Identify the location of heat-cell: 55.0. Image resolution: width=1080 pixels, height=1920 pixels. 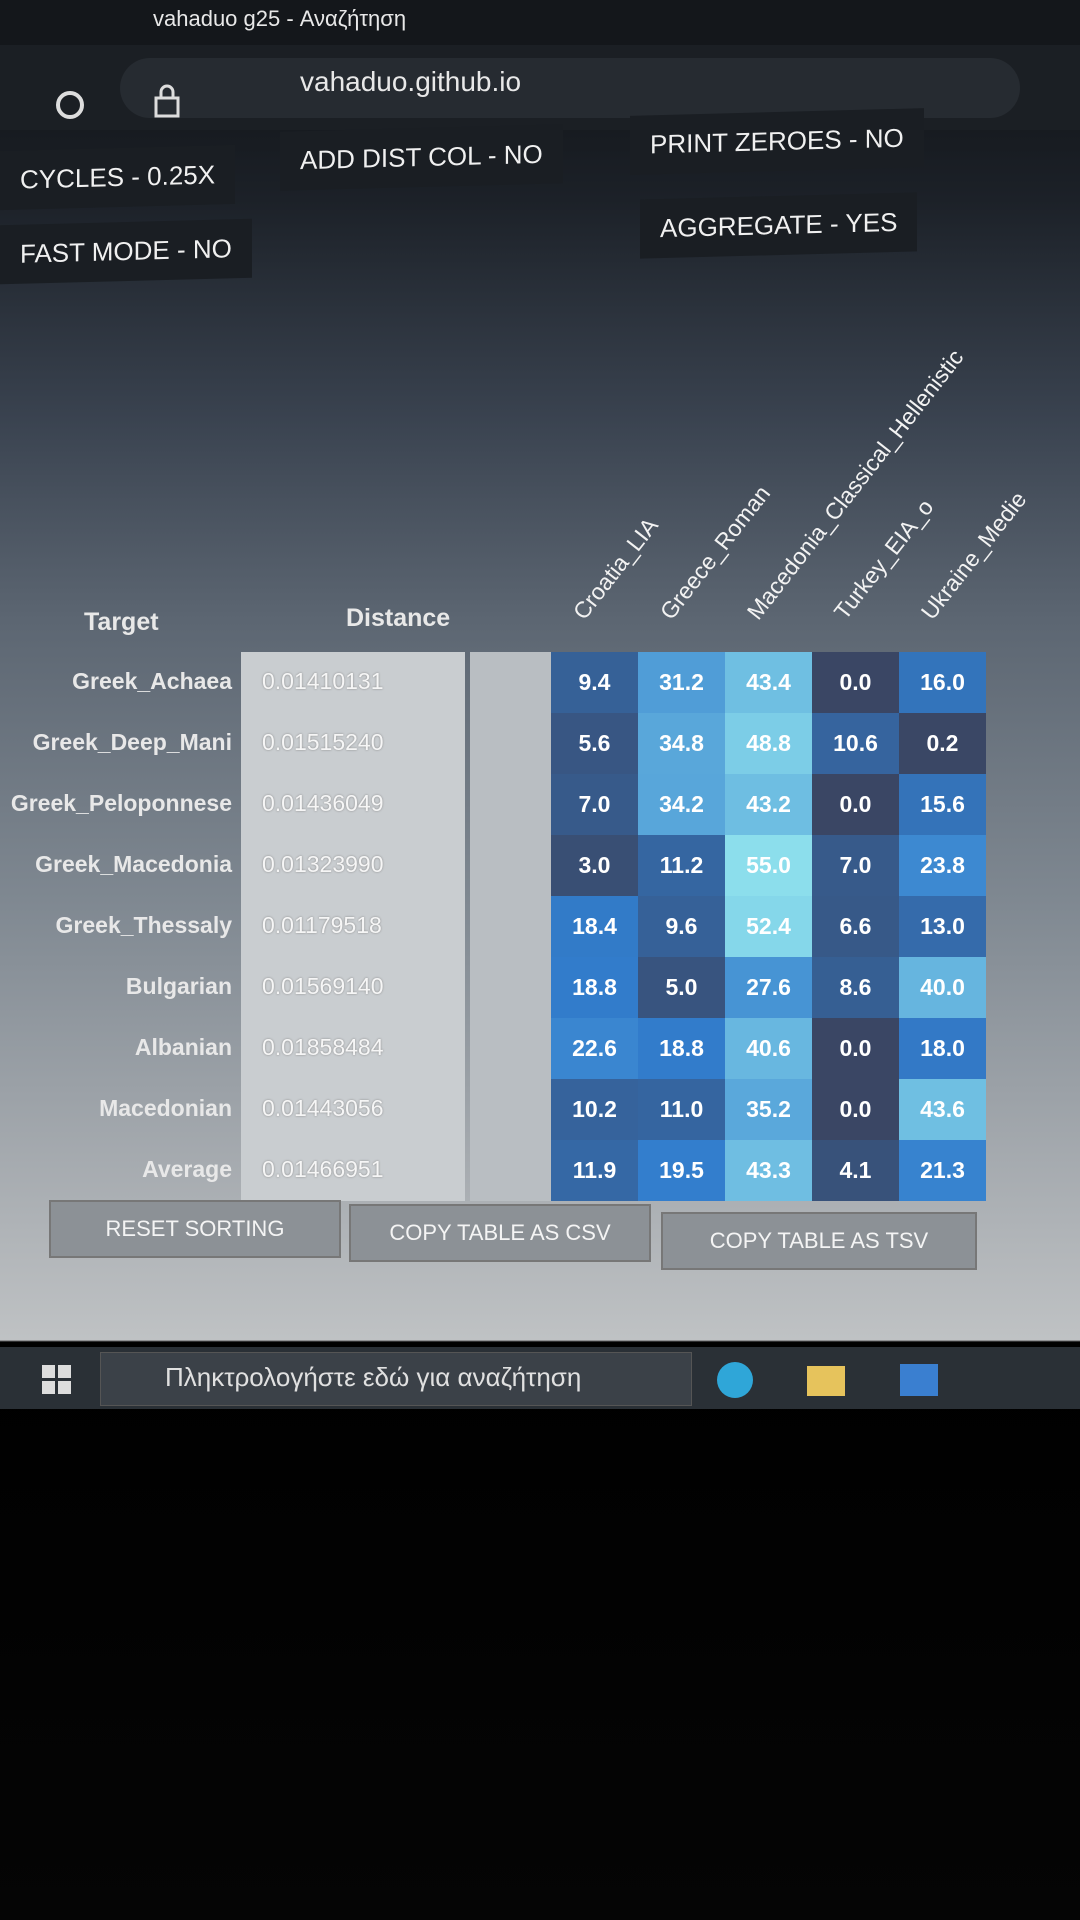
(768, 865).